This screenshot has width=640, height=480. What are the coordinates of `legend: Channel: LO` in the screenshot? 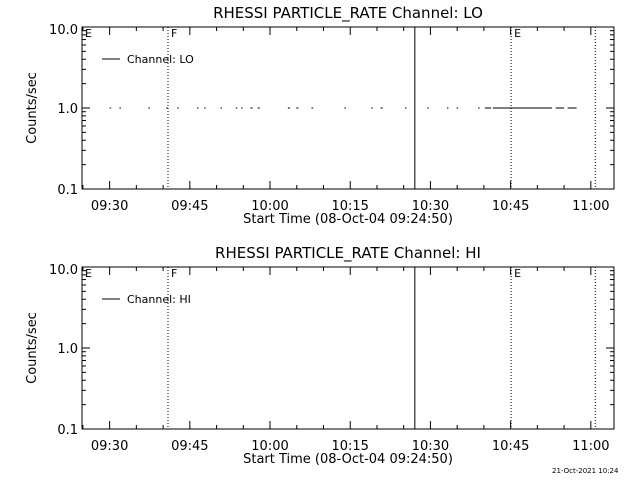 It's located at (148, 59).